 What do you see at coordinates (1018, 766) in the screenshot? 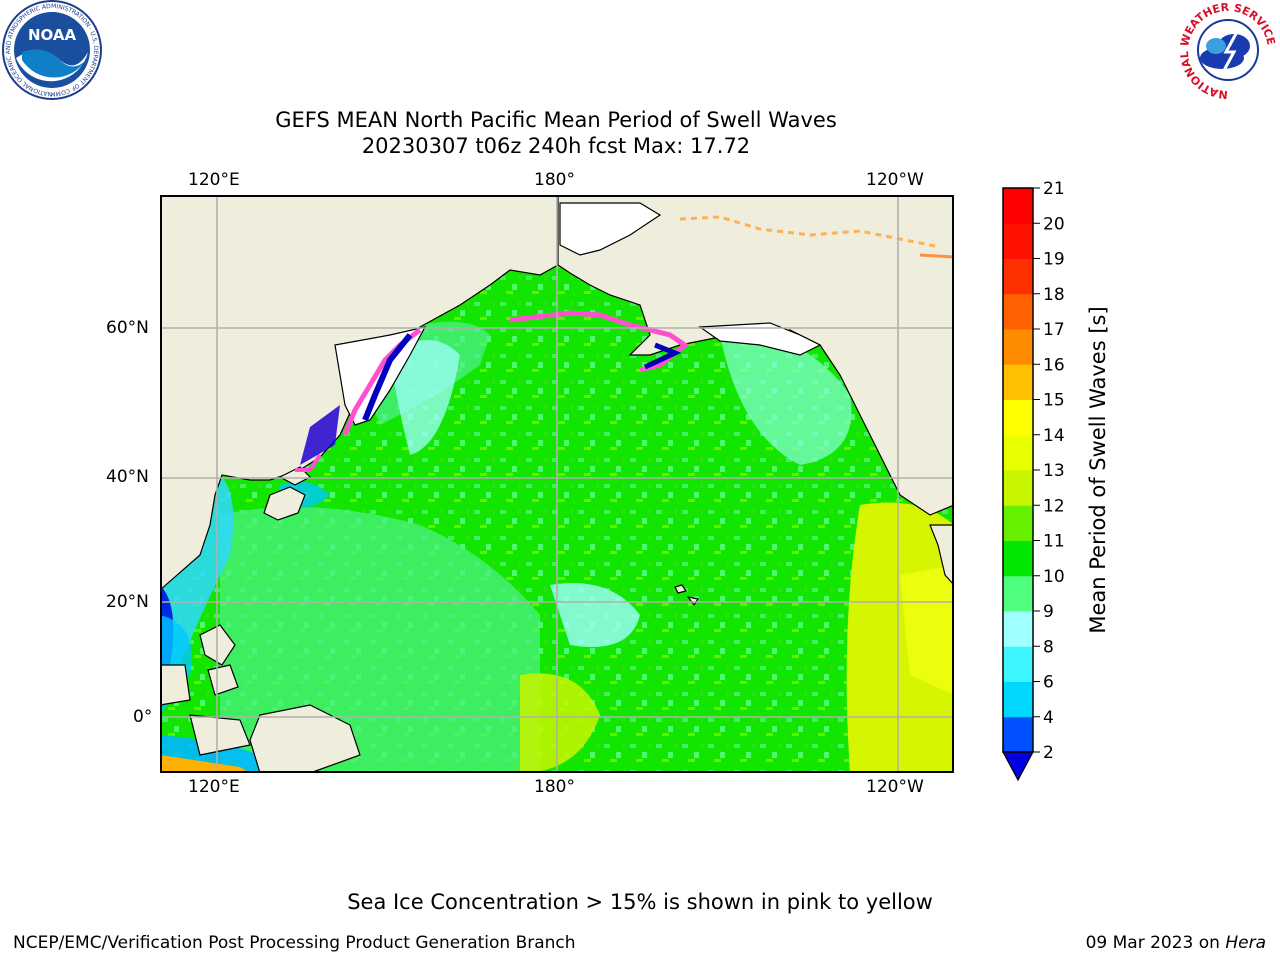
I see `colorbar-extend-arrow` at bounding box center [1018, 766].